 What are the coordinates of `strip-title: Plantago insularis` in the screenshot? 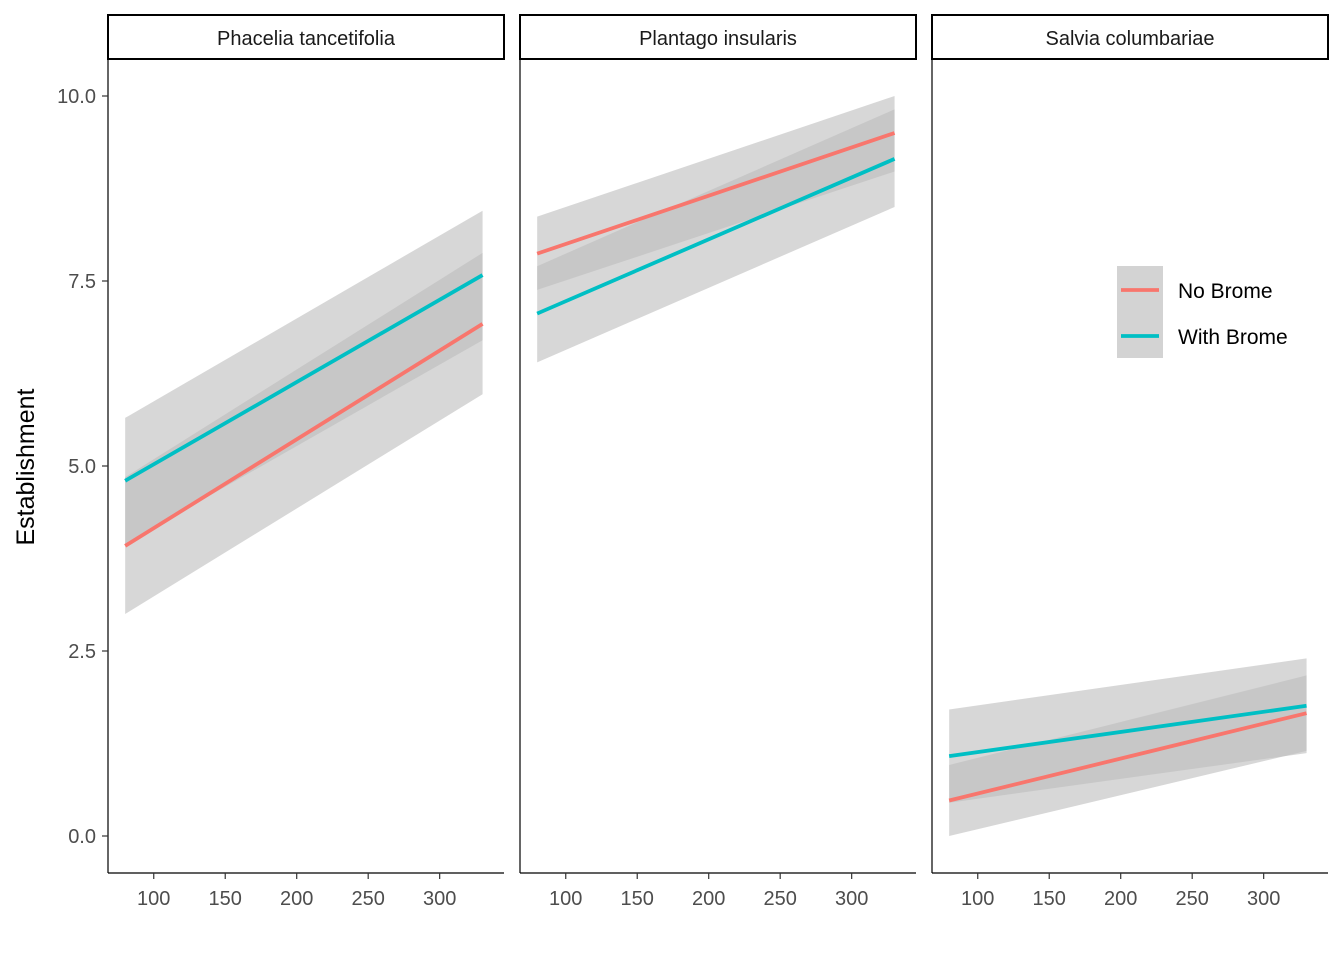 It's located at (718, 39).